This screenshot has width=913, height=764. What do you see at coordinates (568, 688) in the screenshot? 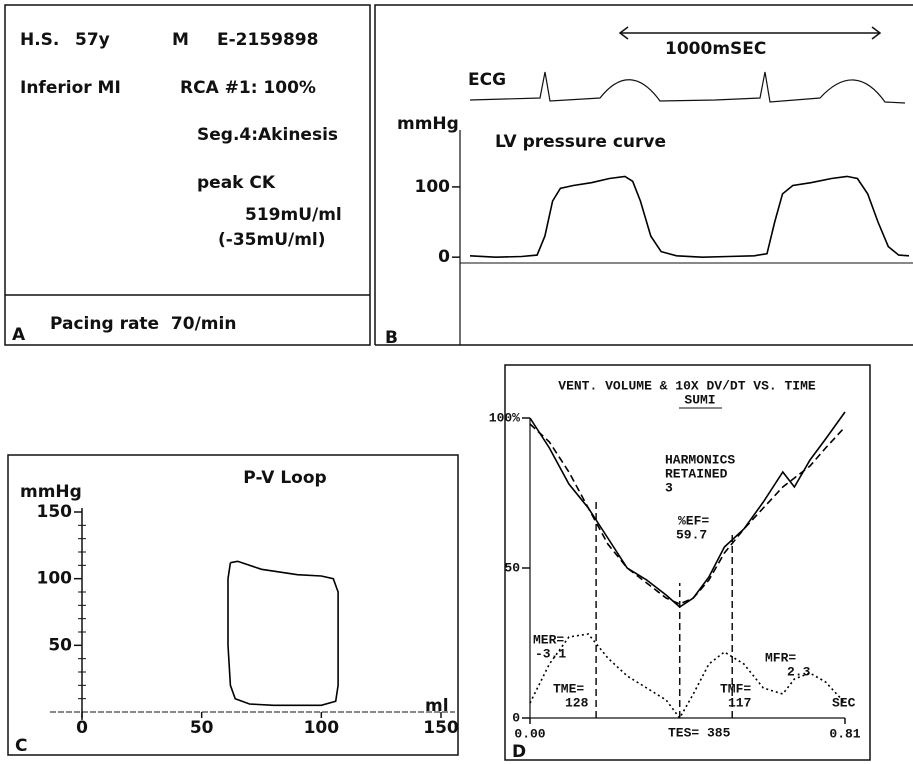
I see `annotation: TME=` at bounding box center [568, 688].